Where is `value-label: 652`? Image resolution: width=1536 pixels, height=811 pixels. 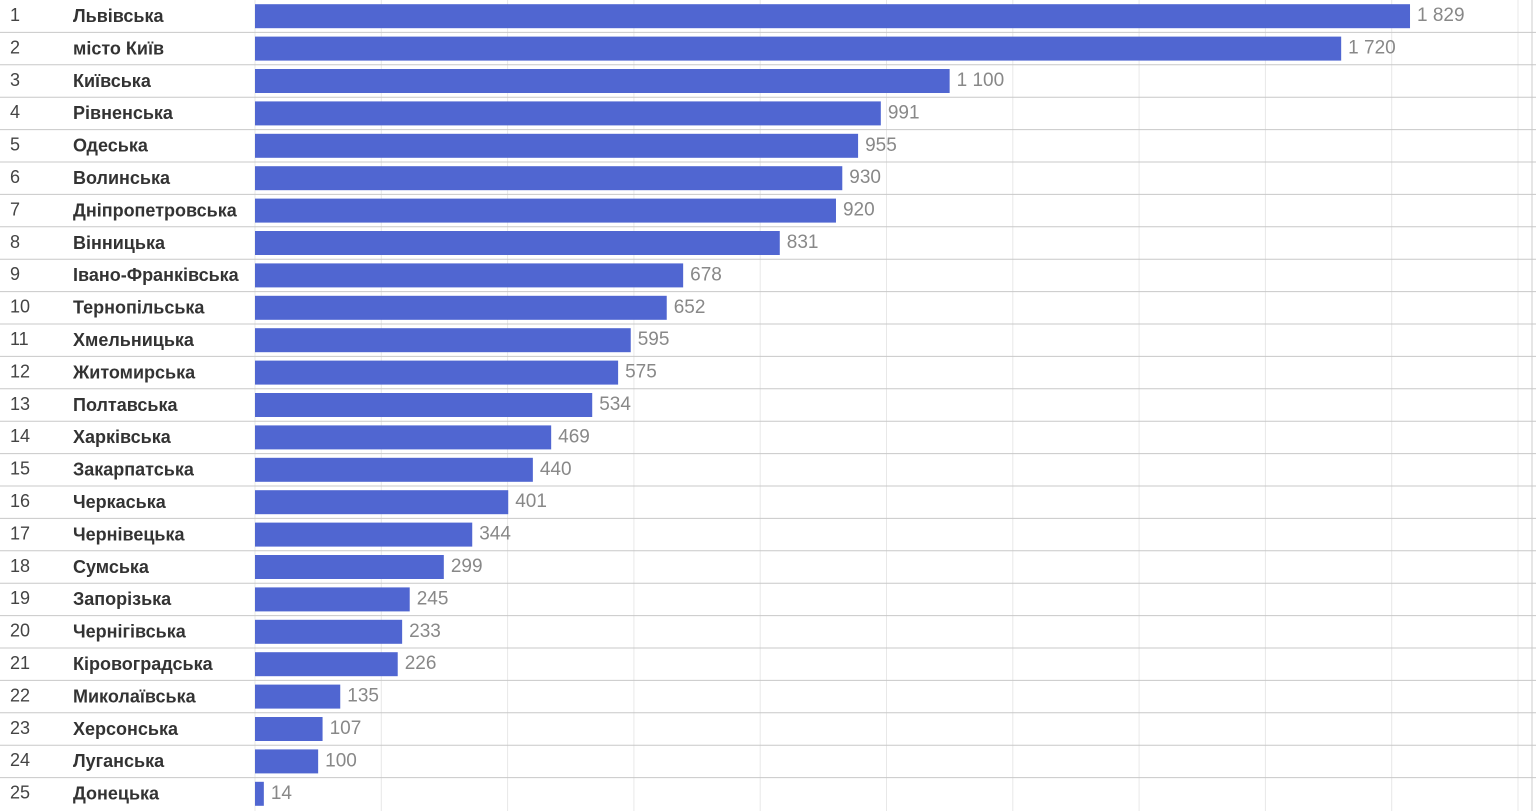
value-label: 652 is located at coordinates (690, 307).